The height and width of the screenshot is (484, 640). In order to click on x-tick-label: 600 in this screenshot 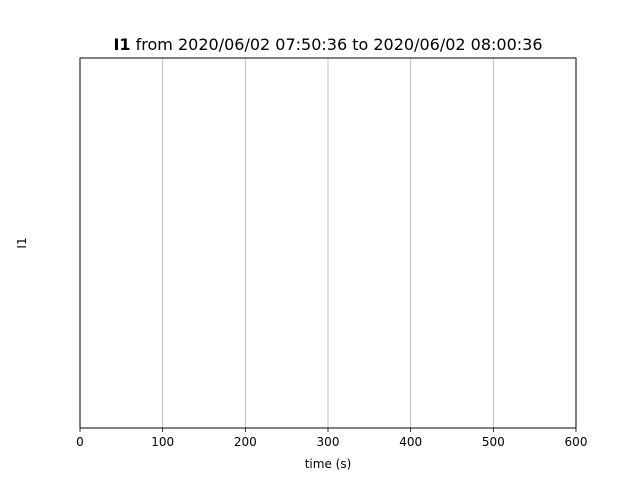, I will do `click(576, 442)`.